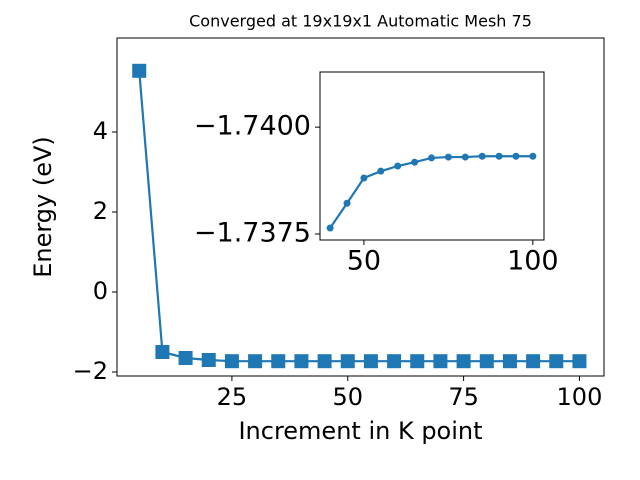  What do you see at coordinates (360, 431) in the screenshot?
I see `x-axis-label: Increment in K point` at bounding box center [360, 431].